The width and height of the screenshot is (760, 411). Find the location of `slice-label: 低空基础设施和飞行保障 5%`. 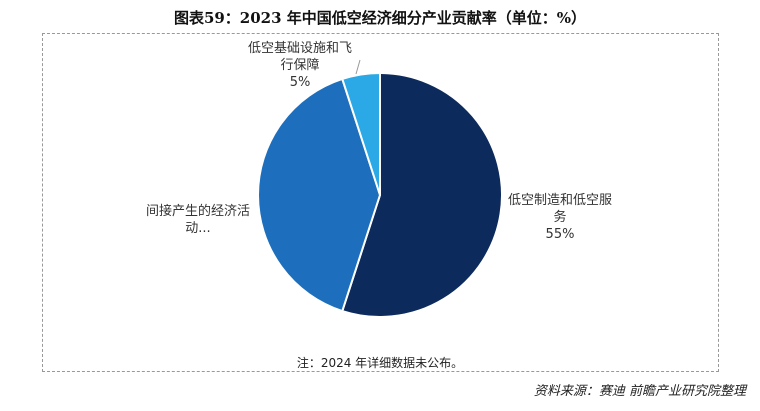

slice-label: 低空基础设施和飞行保障 5% is located at coordinates (300, 65).